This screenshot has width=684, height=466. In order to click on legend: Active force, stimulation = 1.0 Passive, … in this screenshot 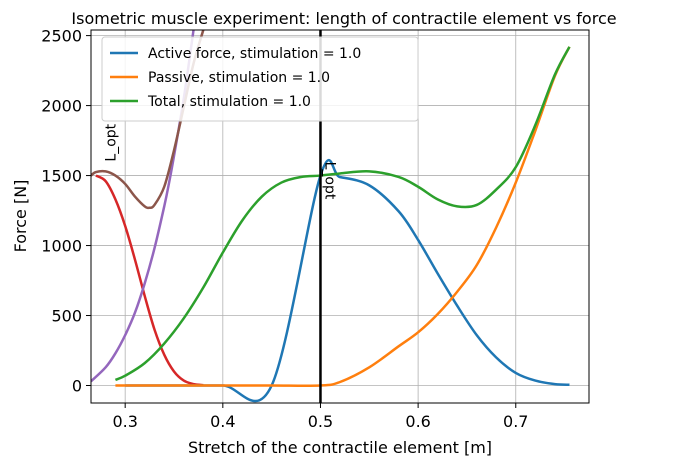, I will do `click(260, 79)`.